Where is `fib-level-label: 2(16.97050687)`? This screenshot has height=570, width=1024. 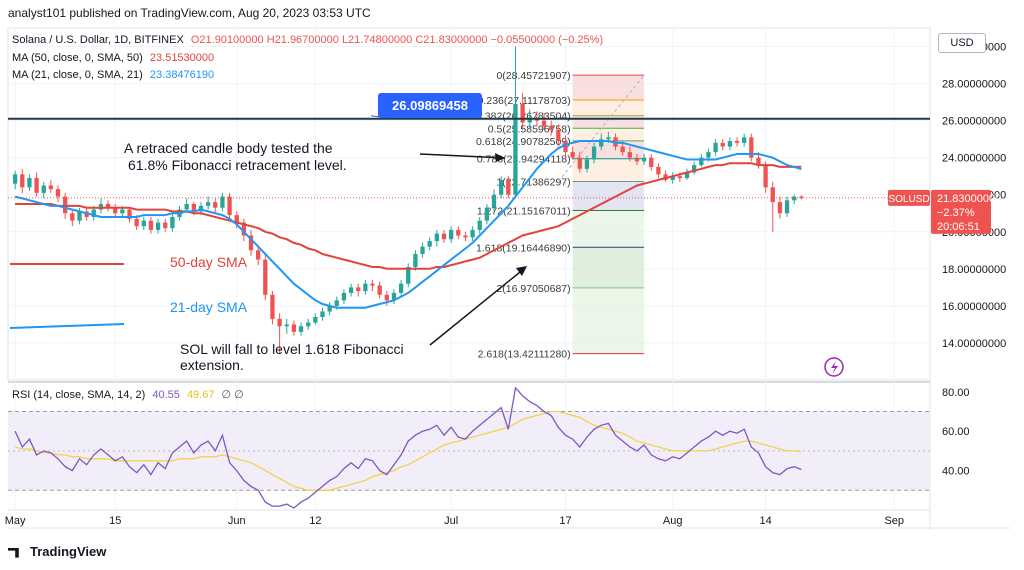 fib-level-label: 2(16.97050687) is located at coordinates (533, 289).